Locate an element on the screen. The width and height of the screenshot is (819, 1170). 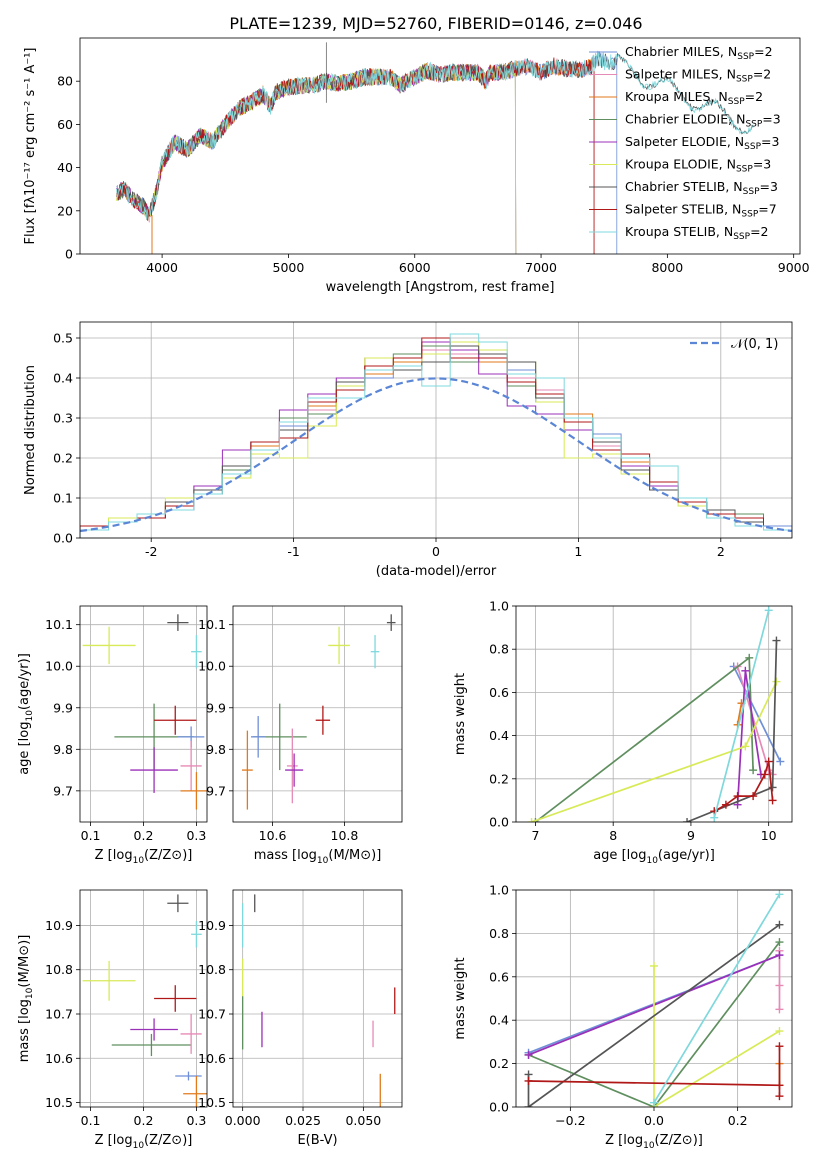
z-weight-ytick-label: 0.6 is located at coordinates (499, 976).